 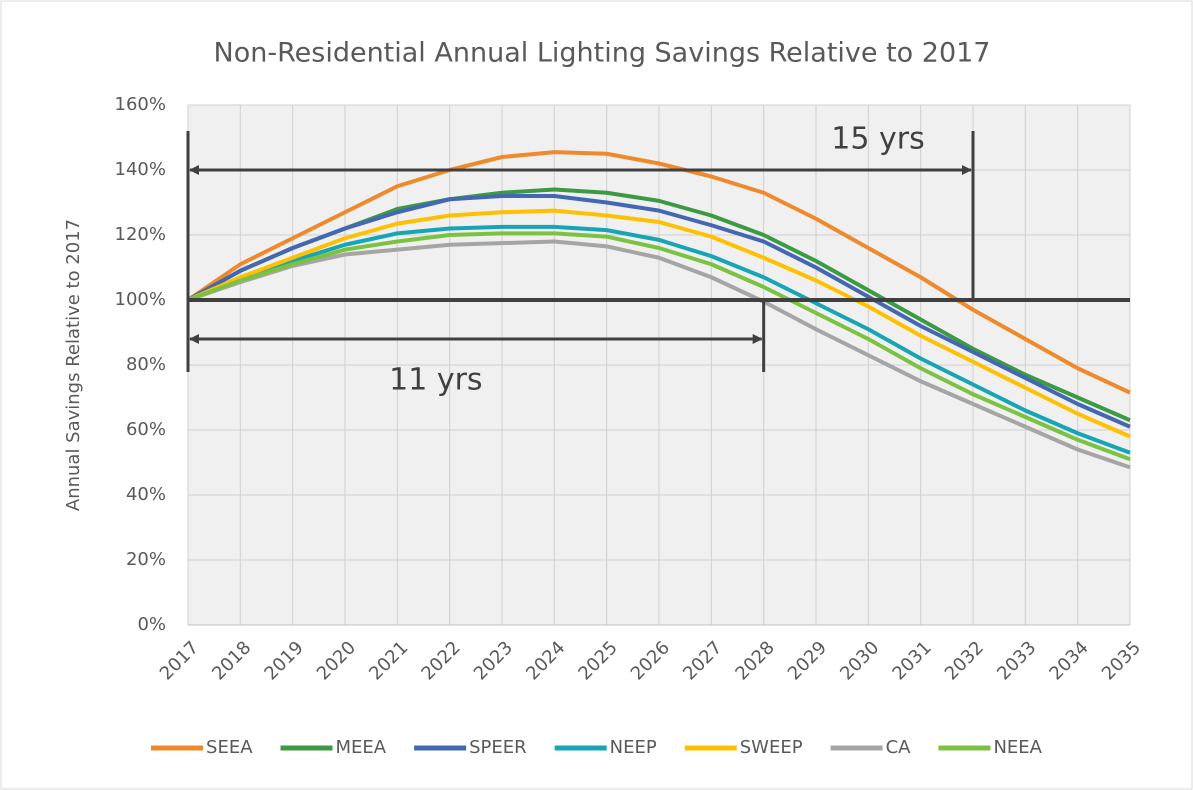 I want to click on legend-label: SPEER, so click(x=498, y=747).